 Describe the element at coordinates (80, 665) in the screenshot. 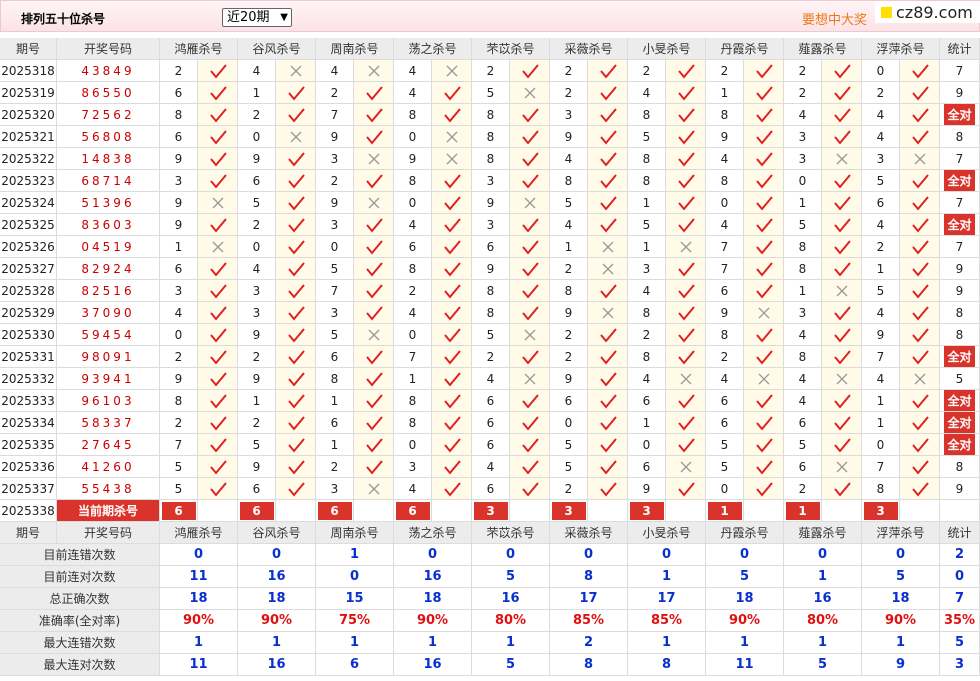

I see `stat-label: 最大连对次数` at that location.